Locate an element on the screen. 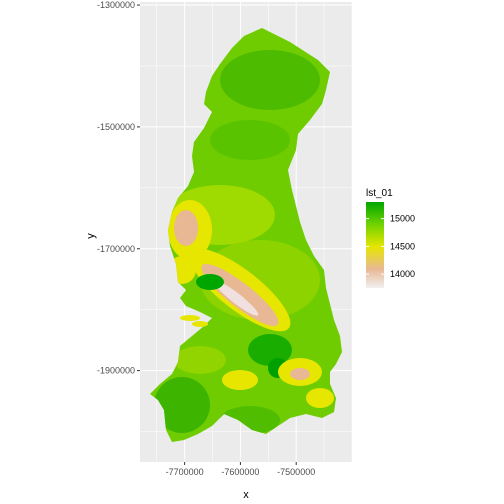 The height and width of the screenshot is (504, 504). x-tick-label: -7500000 is located at coordinates (296, 472).